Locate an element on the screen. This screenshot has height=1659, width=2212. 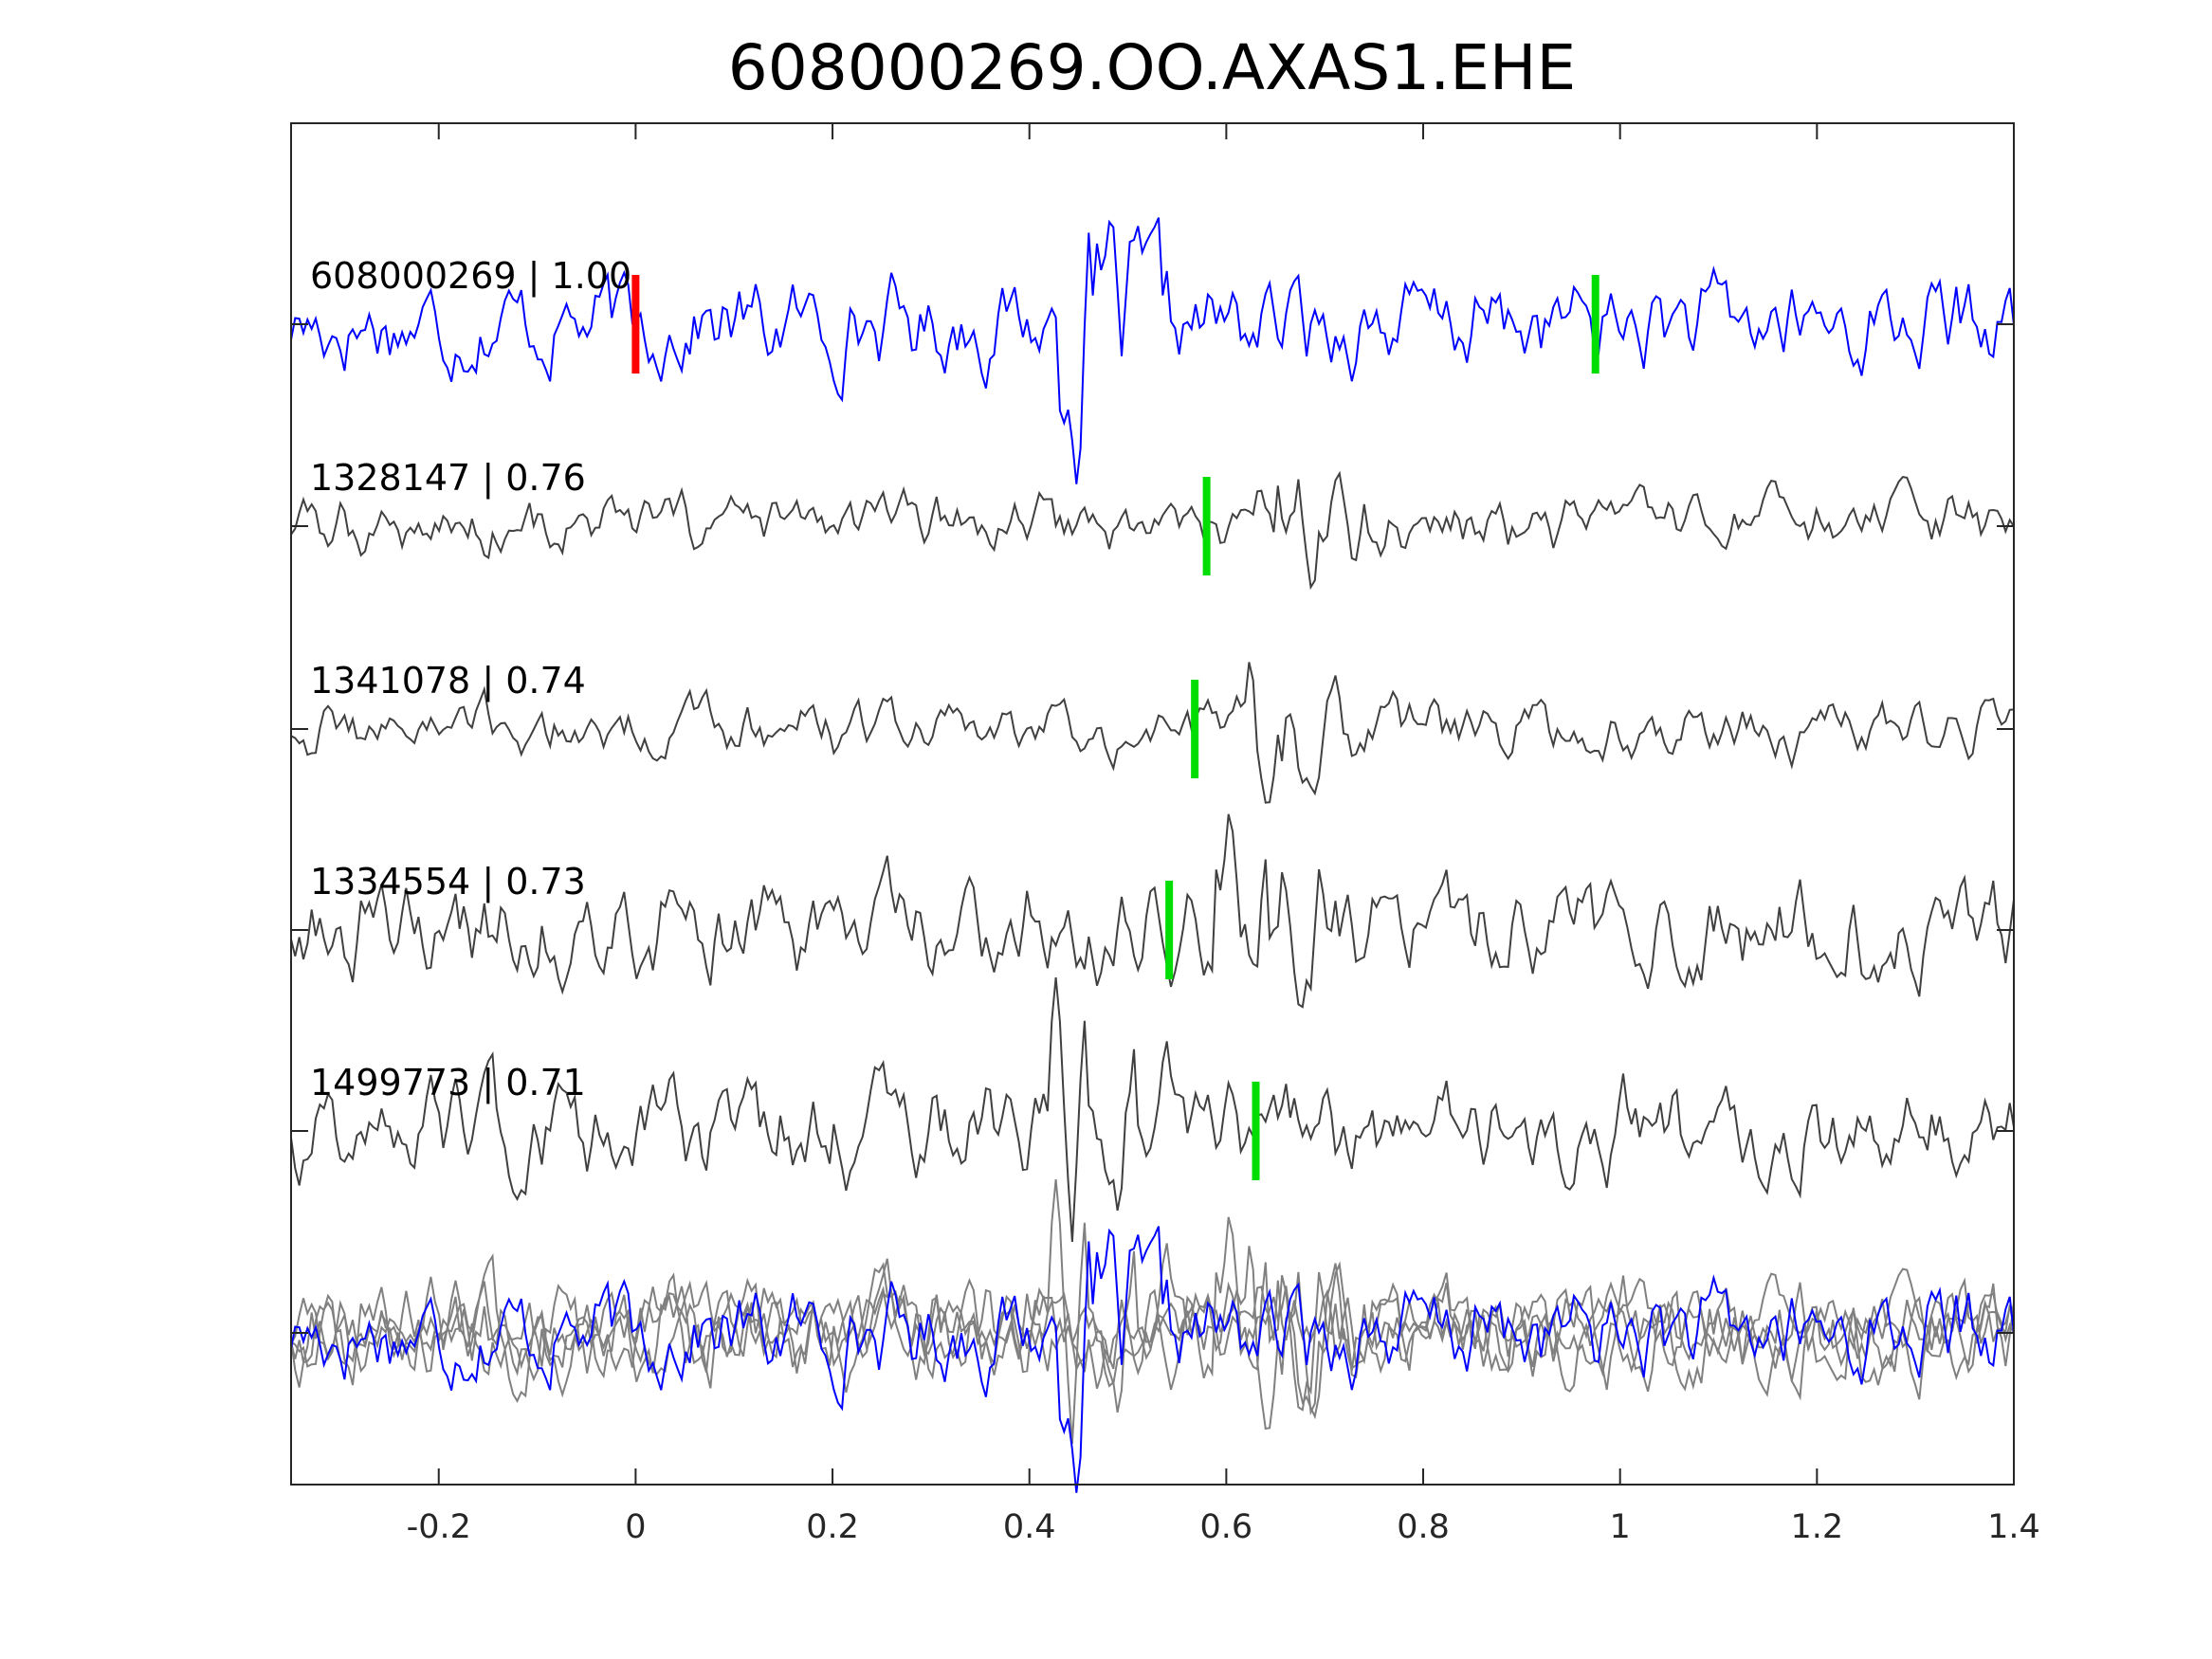
reference-pick-marker is located at coordinates (635, 324).